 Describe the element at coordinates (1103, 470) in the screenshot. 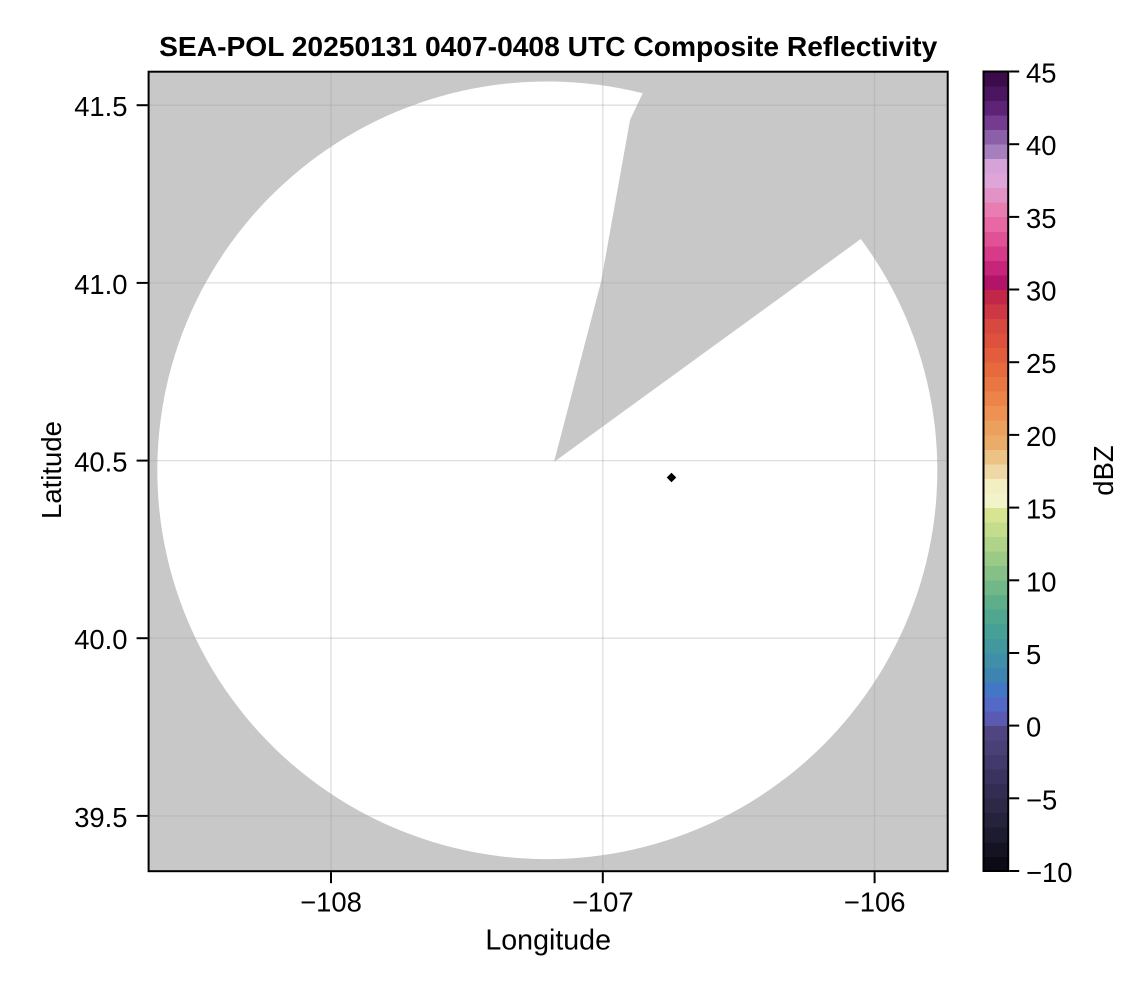

I see `svg-text: dBZ` at that location.